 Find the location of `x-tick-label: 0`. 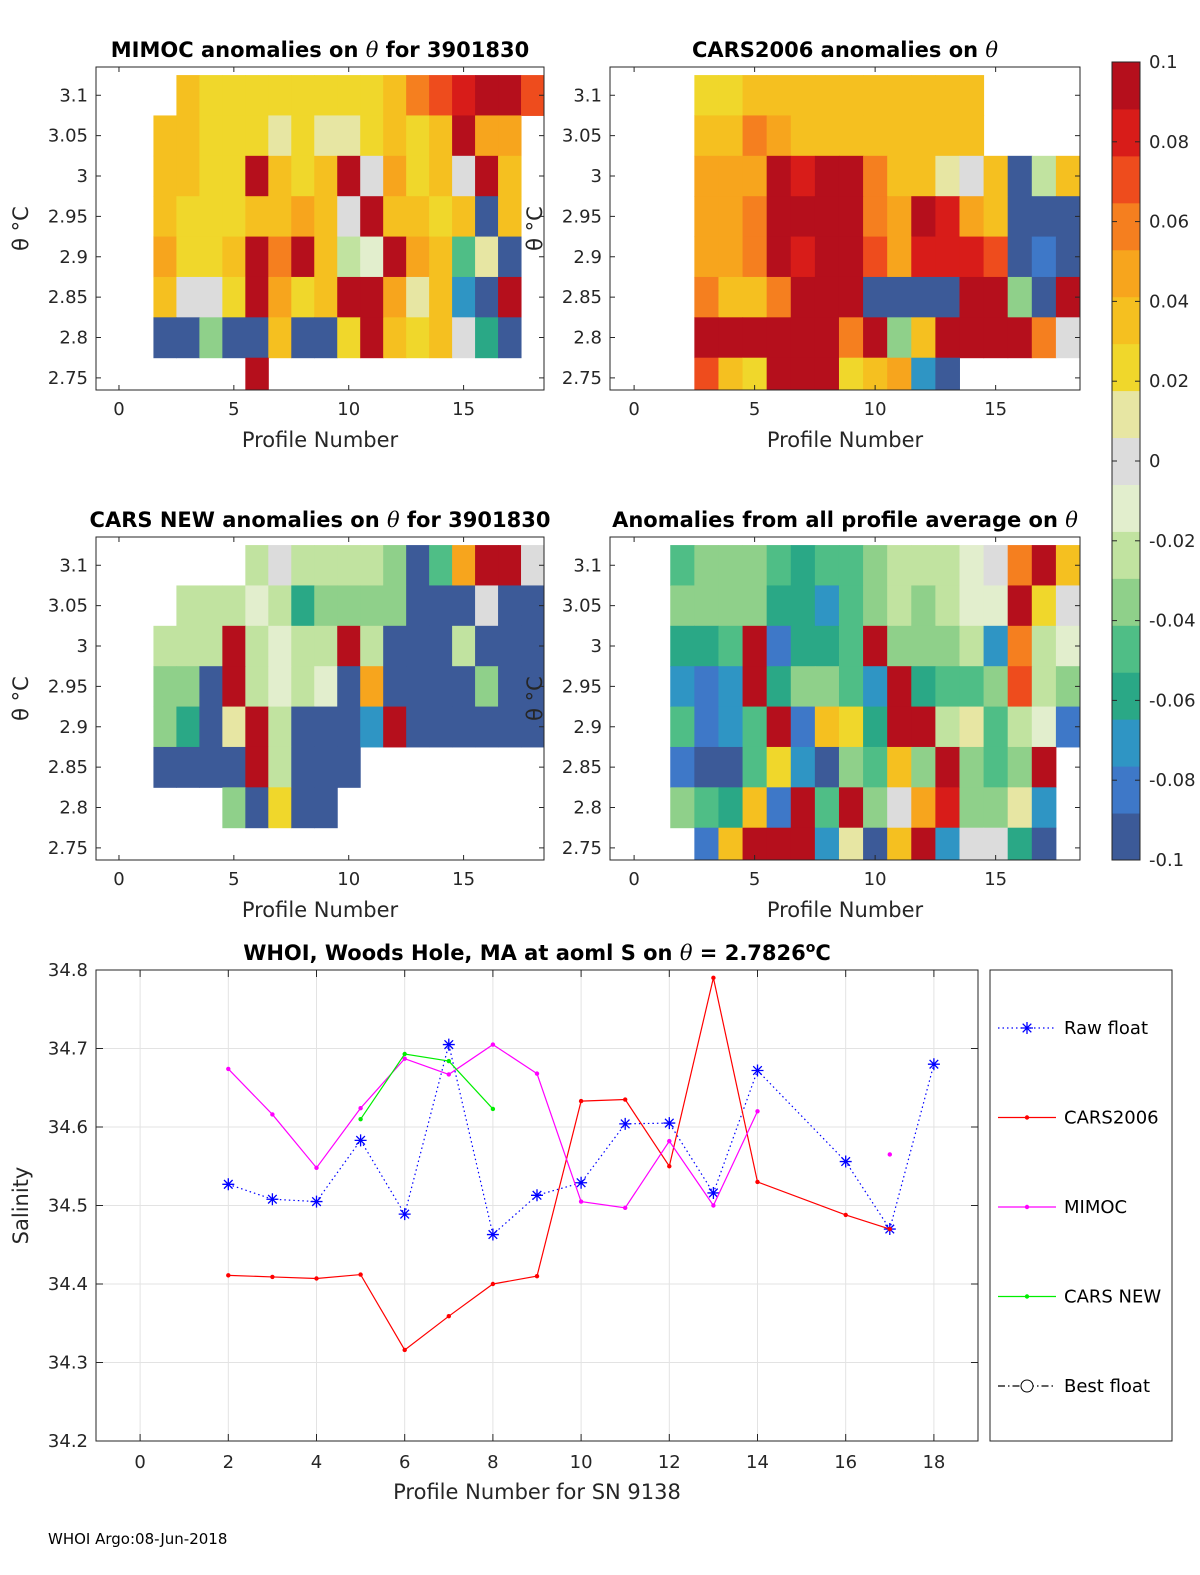

x-tick-label: 0 is located at coordinates (139, 1462).